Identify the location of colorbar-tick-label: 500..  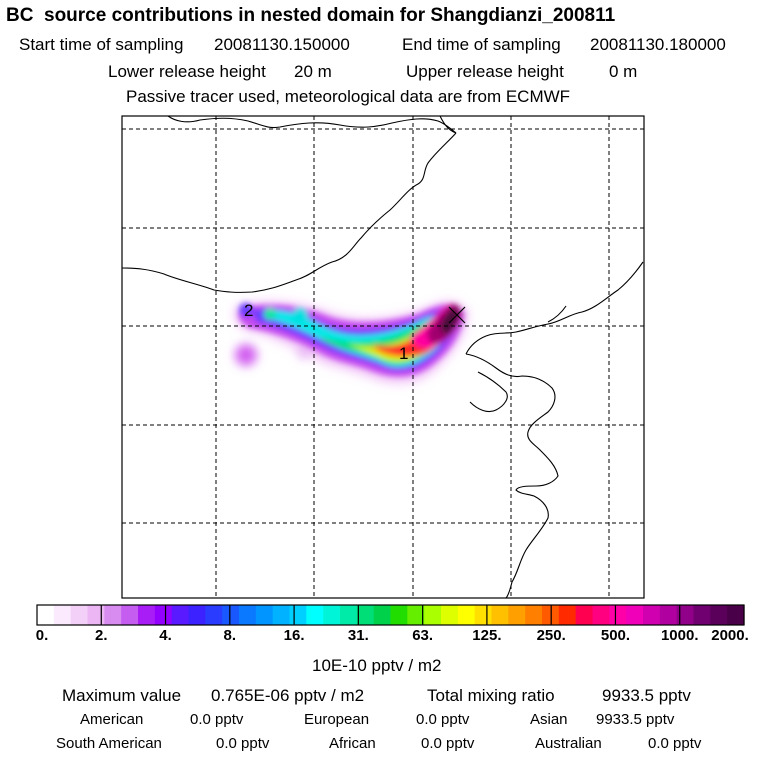
(615, 635).